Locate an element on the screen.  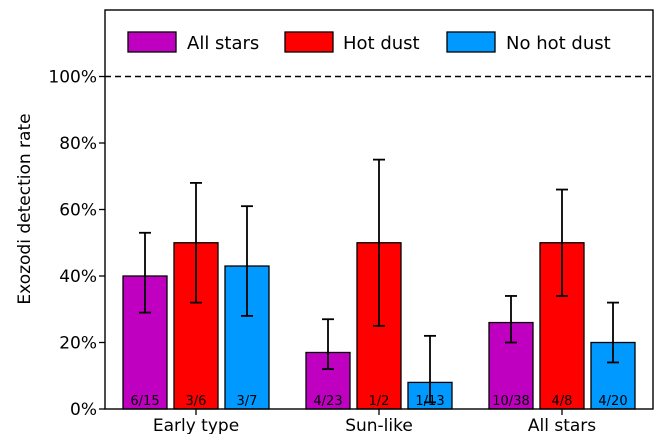
y-tick-label-80: 80% is located at coordinates (78, 144).